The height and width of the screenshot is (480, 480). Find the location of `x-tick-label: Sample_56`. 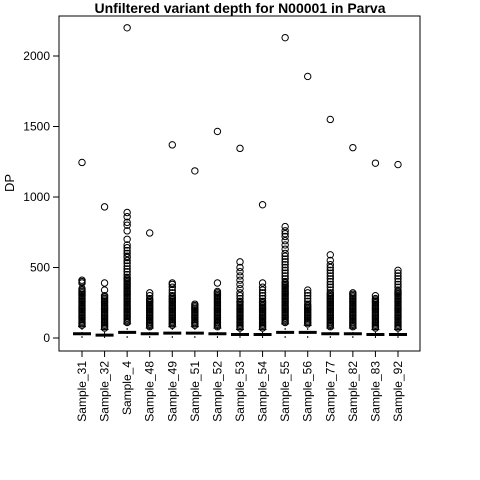

x-tick-label: Sample_56 is located at coordinates (308, 391).